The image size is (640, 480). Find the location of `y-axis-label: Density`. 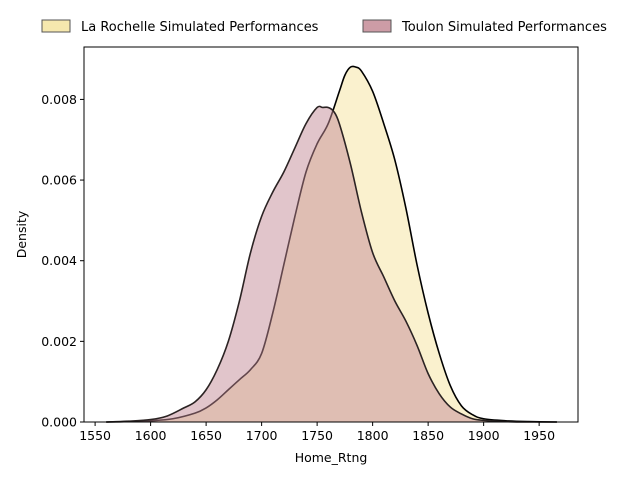

y-axis-label: Density is located at coordinates (21, 234).